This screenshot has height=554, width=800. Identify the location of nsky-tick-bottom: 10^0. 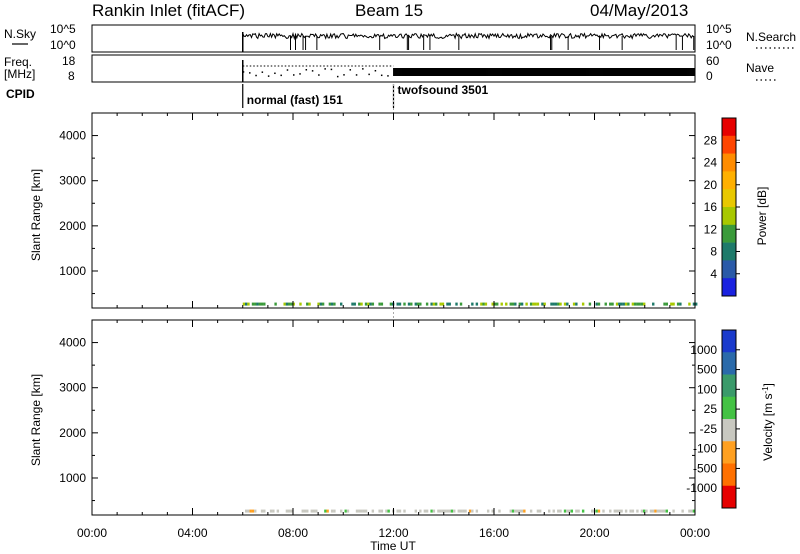
(63, 45).